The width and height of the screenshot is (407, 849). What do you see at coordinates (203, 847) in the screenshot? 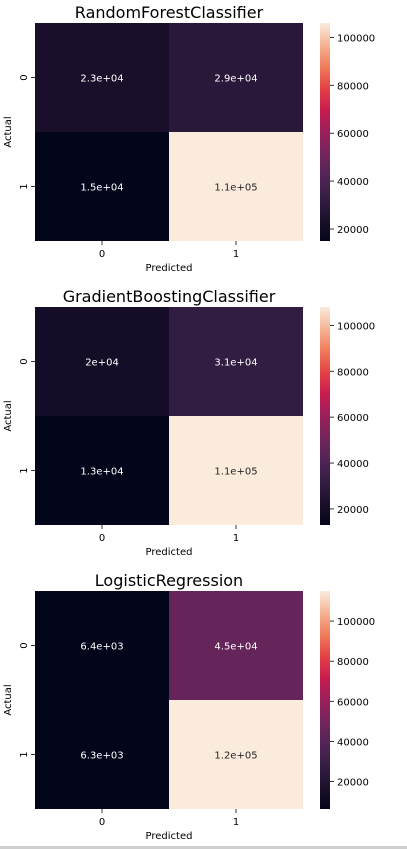
I see `bottom-divider` at bounding box center [203, 847].